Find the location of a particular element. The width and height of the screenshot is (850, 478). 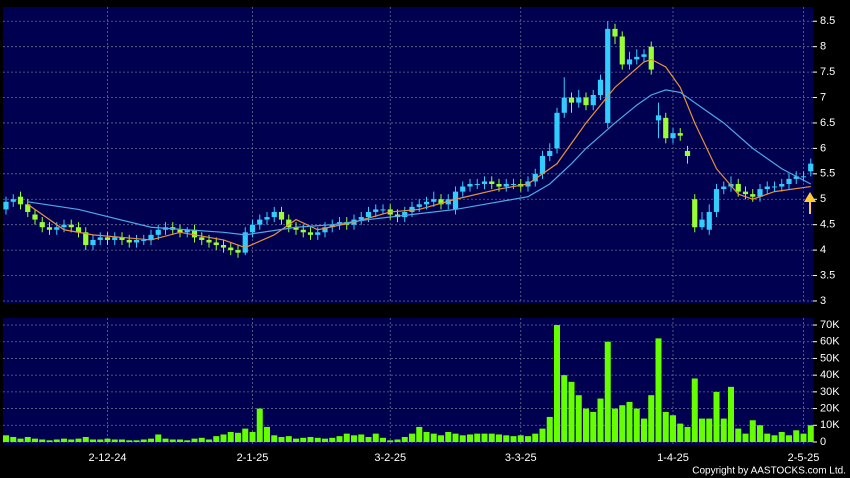

x-tick-label: 2-5-25 is located at coordinates (804, 458).